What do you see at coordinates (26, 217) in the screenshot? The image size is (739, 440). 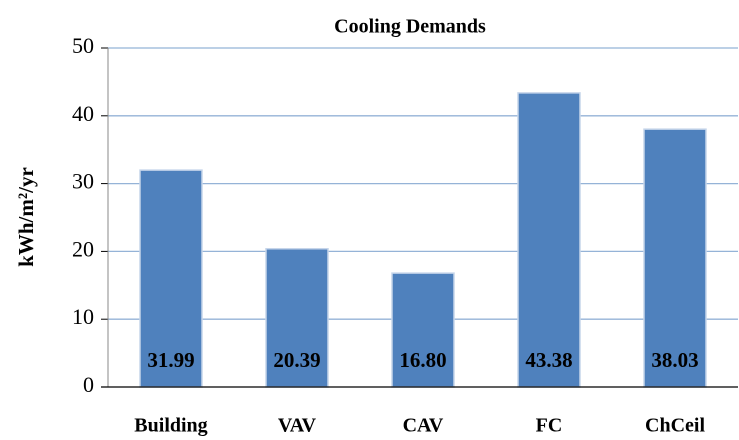 I see `y-axis-label: kWh/m²/yr` at bounding box center [26, 217].